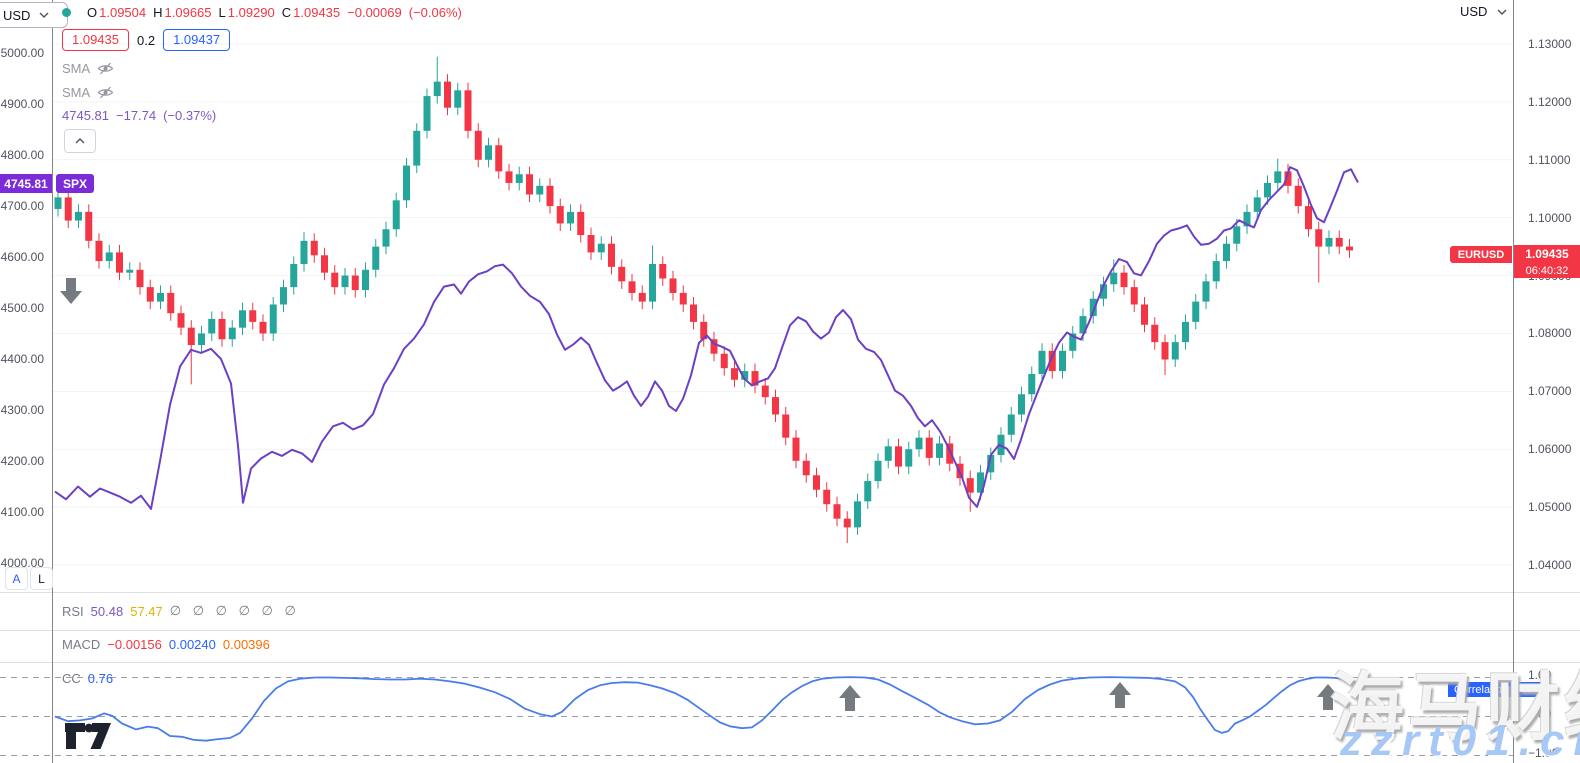 Image resolution: width=1580 pixels, height=763 pixels. What do you see at coordinates (1550, 217) in the screenshot?
I see `right-axis-tick: 1.10000` at bounding box center [1550, 217].